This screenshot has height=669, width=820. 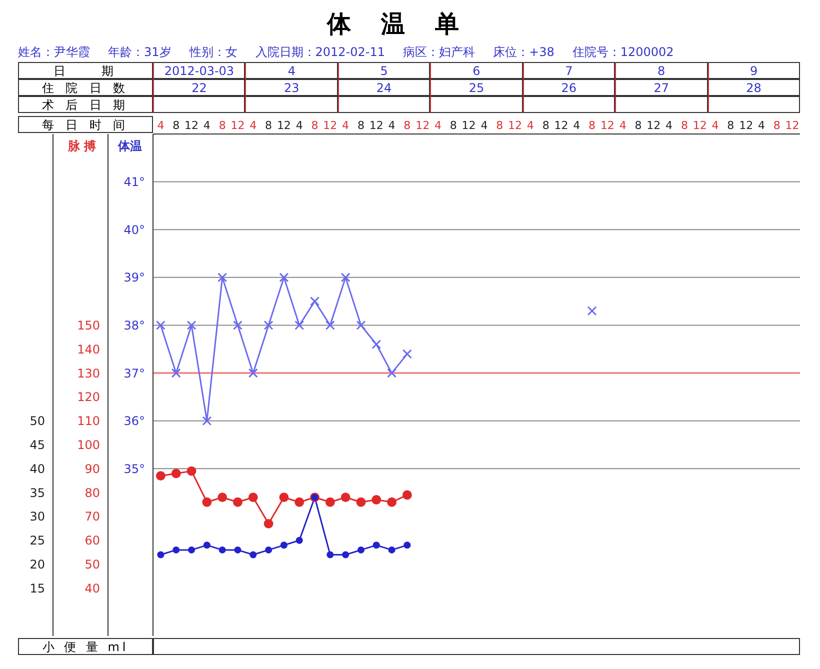 What do you see at coordinates (85, 124) in the screenshot?
I see `text: 每 日 时 间` at bounding box center [85, 124].